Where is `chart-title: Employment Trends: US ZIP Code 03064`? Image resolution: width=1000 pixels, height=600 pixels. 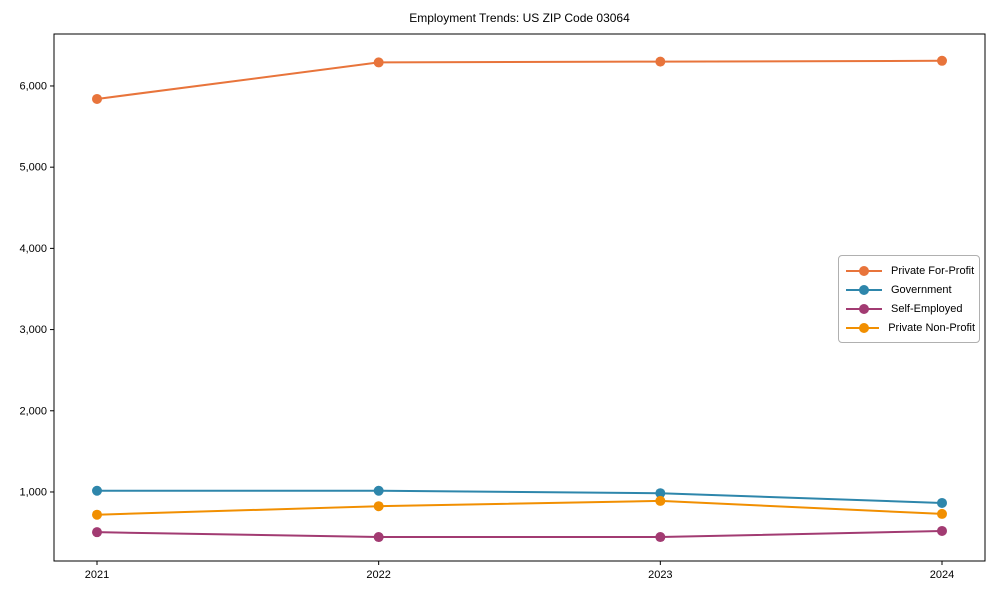 chart-title: Employment Trends: US ZIP Code 03064 is located at coordinates (519, 18).